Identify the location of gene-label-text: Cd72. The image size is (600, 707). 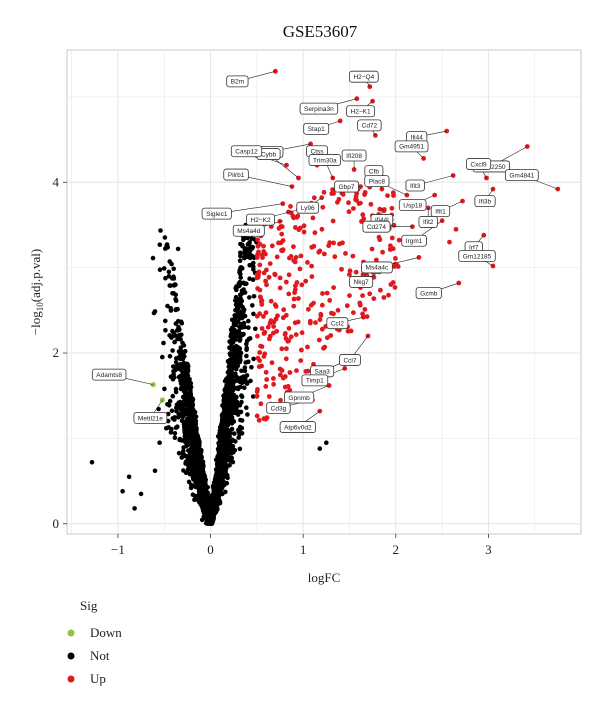
(370, 126).